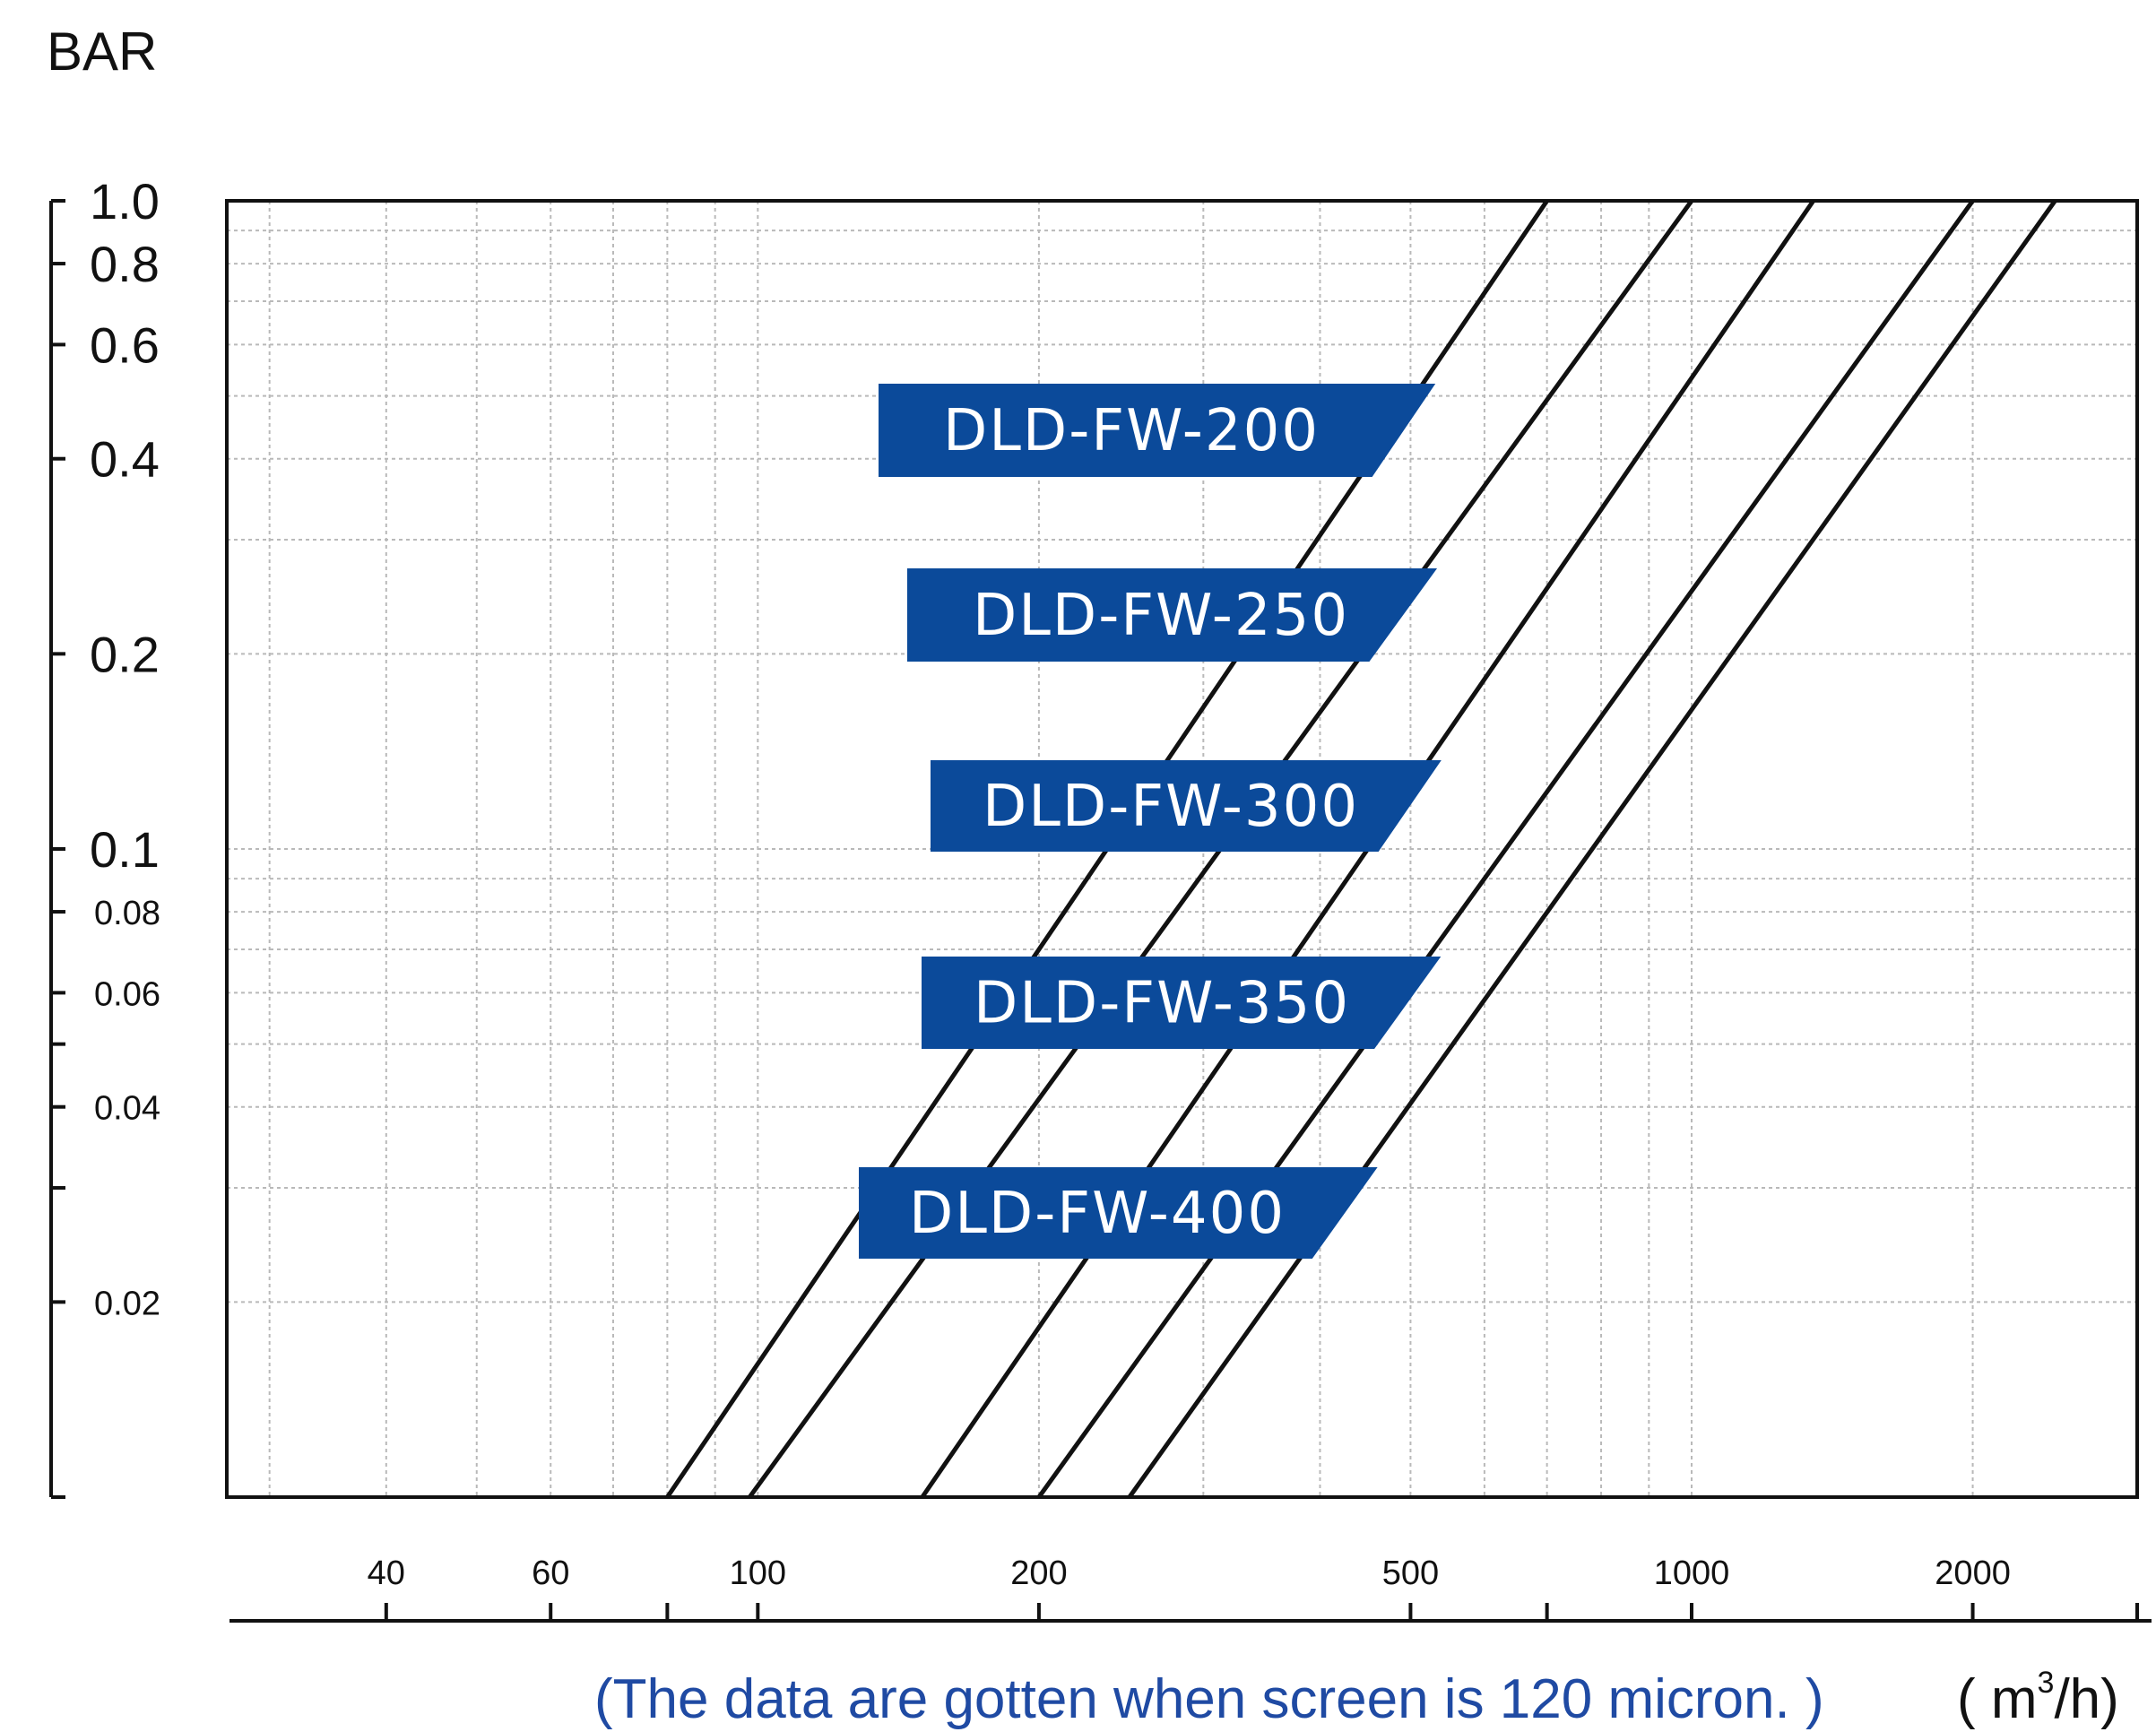  I want to click on y-tick-label: 0.06, so click(127, 994).